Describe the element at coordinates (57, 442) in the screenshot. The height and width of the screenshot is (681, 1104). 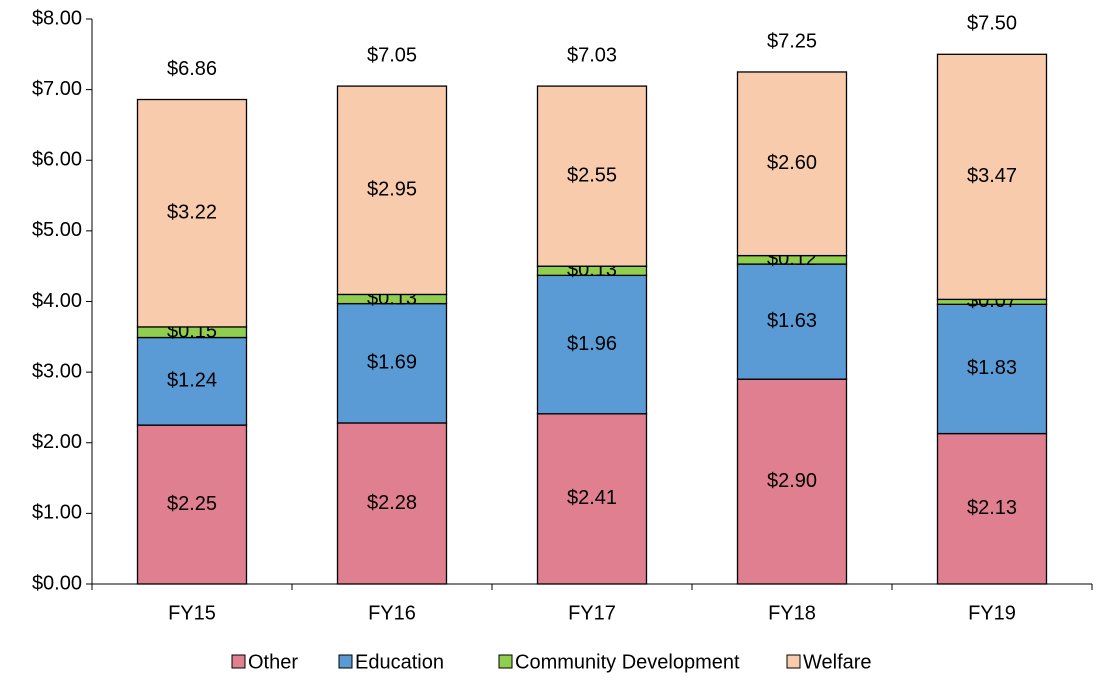
I see `y-tick-label: $2.00` at that location.